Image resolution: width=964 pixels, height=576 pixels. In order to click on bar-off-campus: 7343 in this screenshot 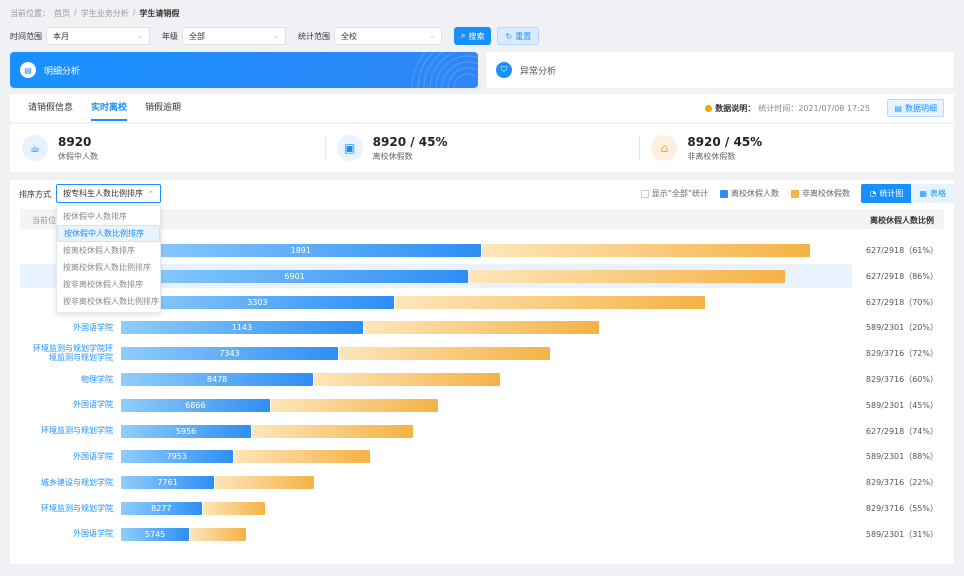, I will do `click(229, 354)`.